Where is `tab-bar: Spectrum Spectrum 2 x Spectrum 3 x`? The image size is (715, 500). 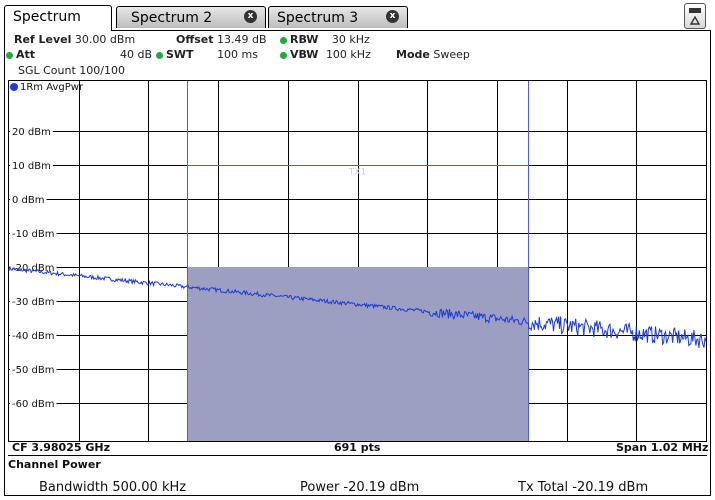
tab-bar: Spectrum Spectrum 2 x Spectrum 3 x is located at coordinates (357, 16).